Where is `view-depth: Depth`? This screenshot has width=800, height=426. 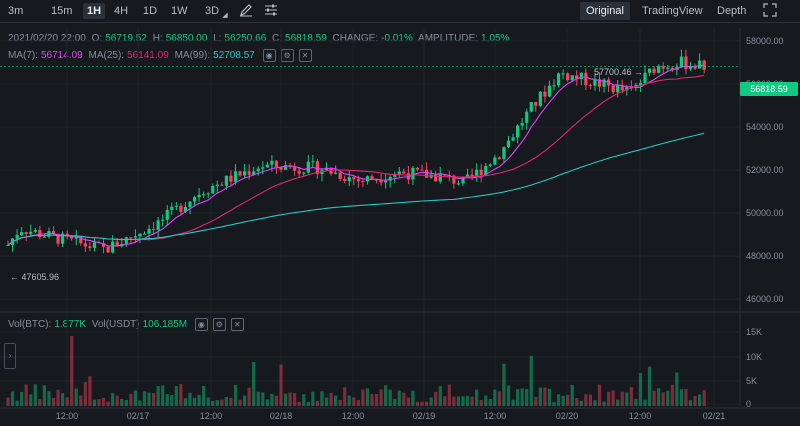
view-depth: Depth is located at coordinates (732, 11).